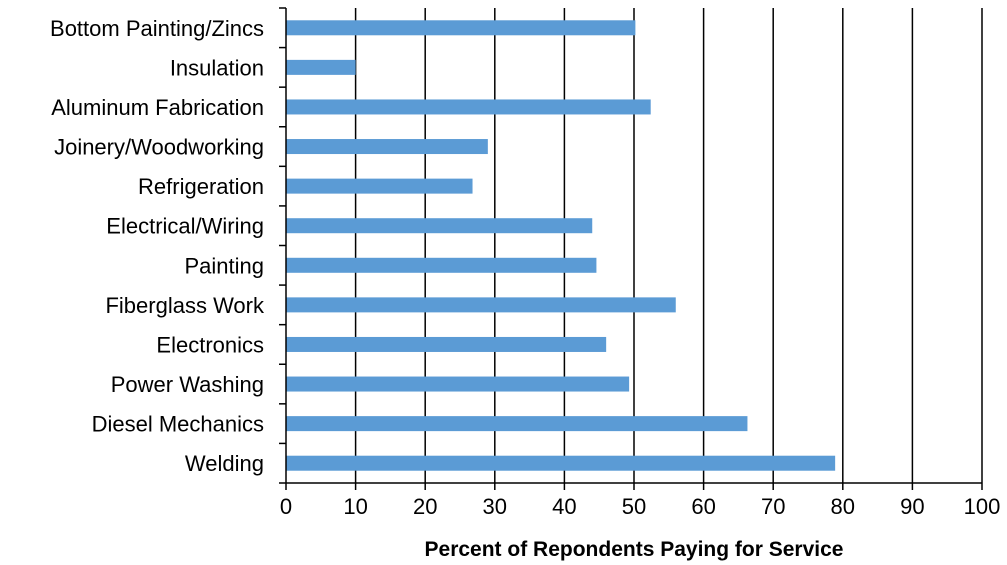 The width and height of the screenshot is (1007, 565). What do you see at coordinates (224, 265) in the screenshot?
I see `category-label: Painting` at bounding box center [224, 265].